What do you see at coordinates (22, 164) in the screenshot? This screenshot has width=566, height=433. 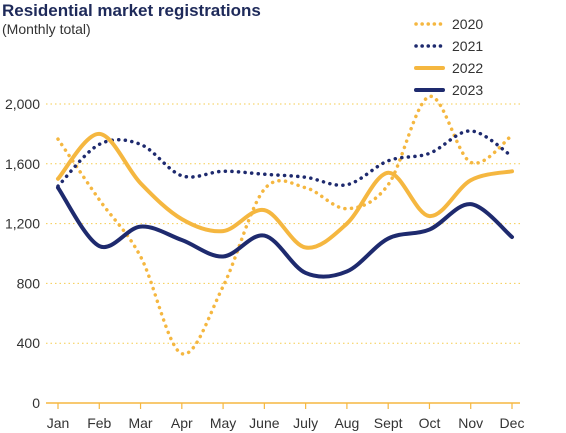 I see `y-tick-label: 1,600` at bounding box center [22, 164].